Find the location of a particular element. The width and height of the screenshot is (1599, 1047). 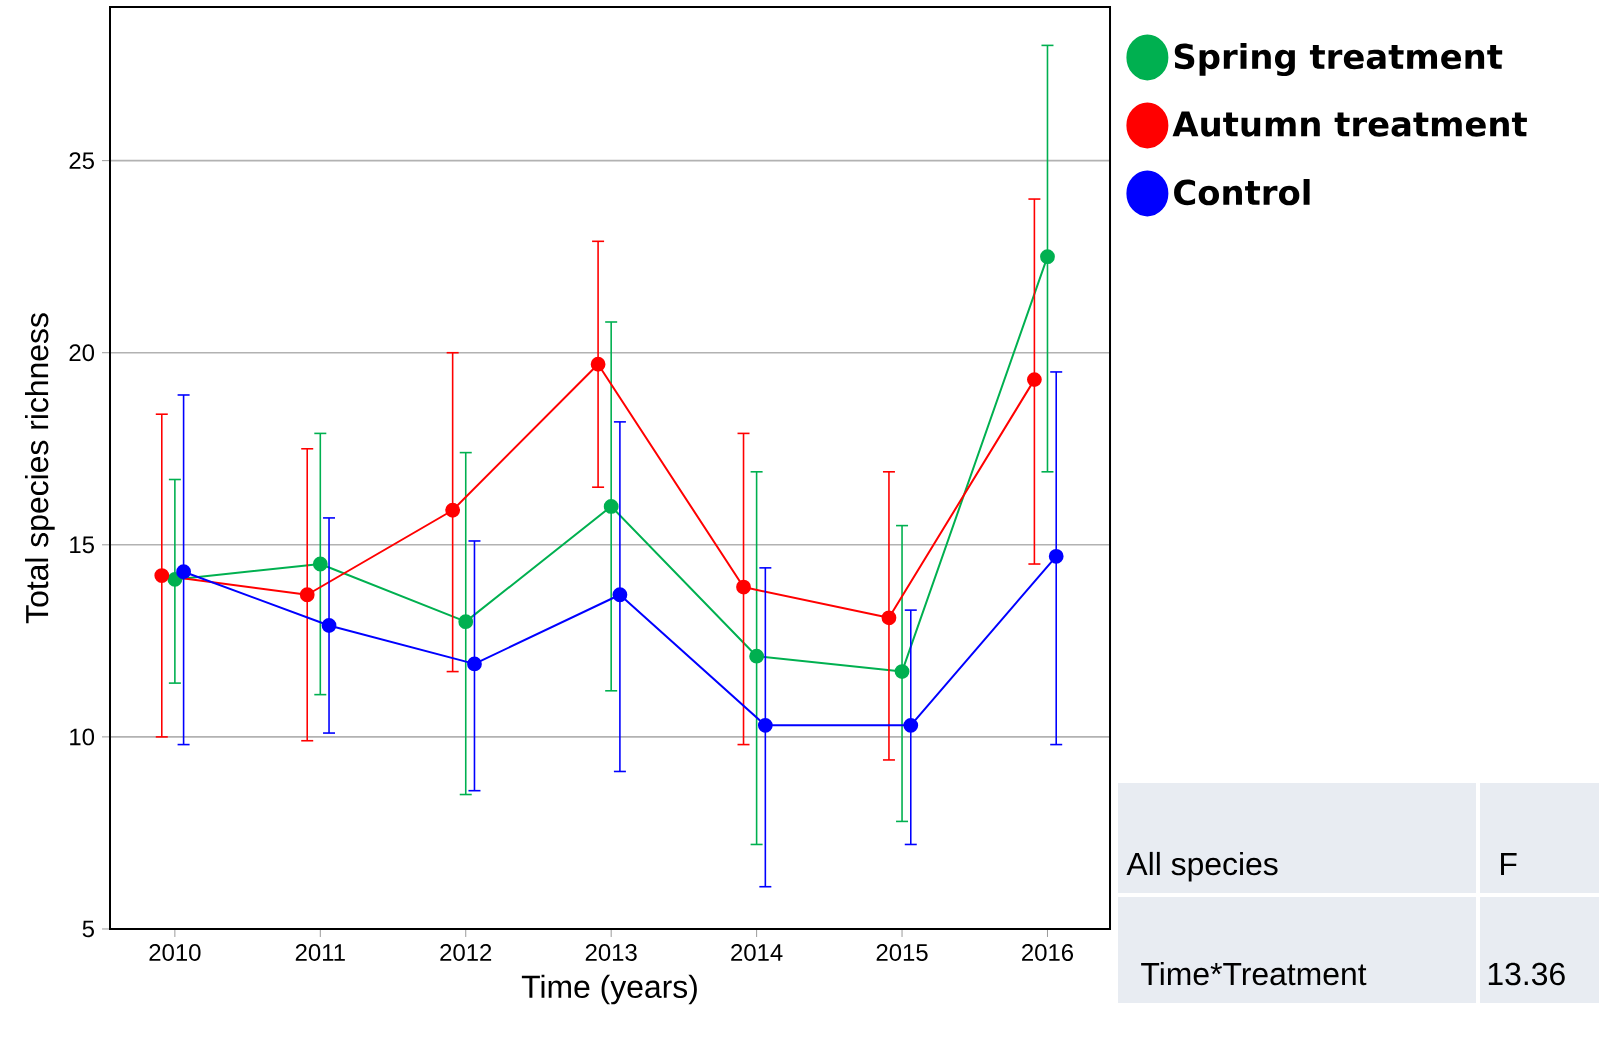

x-tick-label: 2015 is located at coordinates (902, 952).